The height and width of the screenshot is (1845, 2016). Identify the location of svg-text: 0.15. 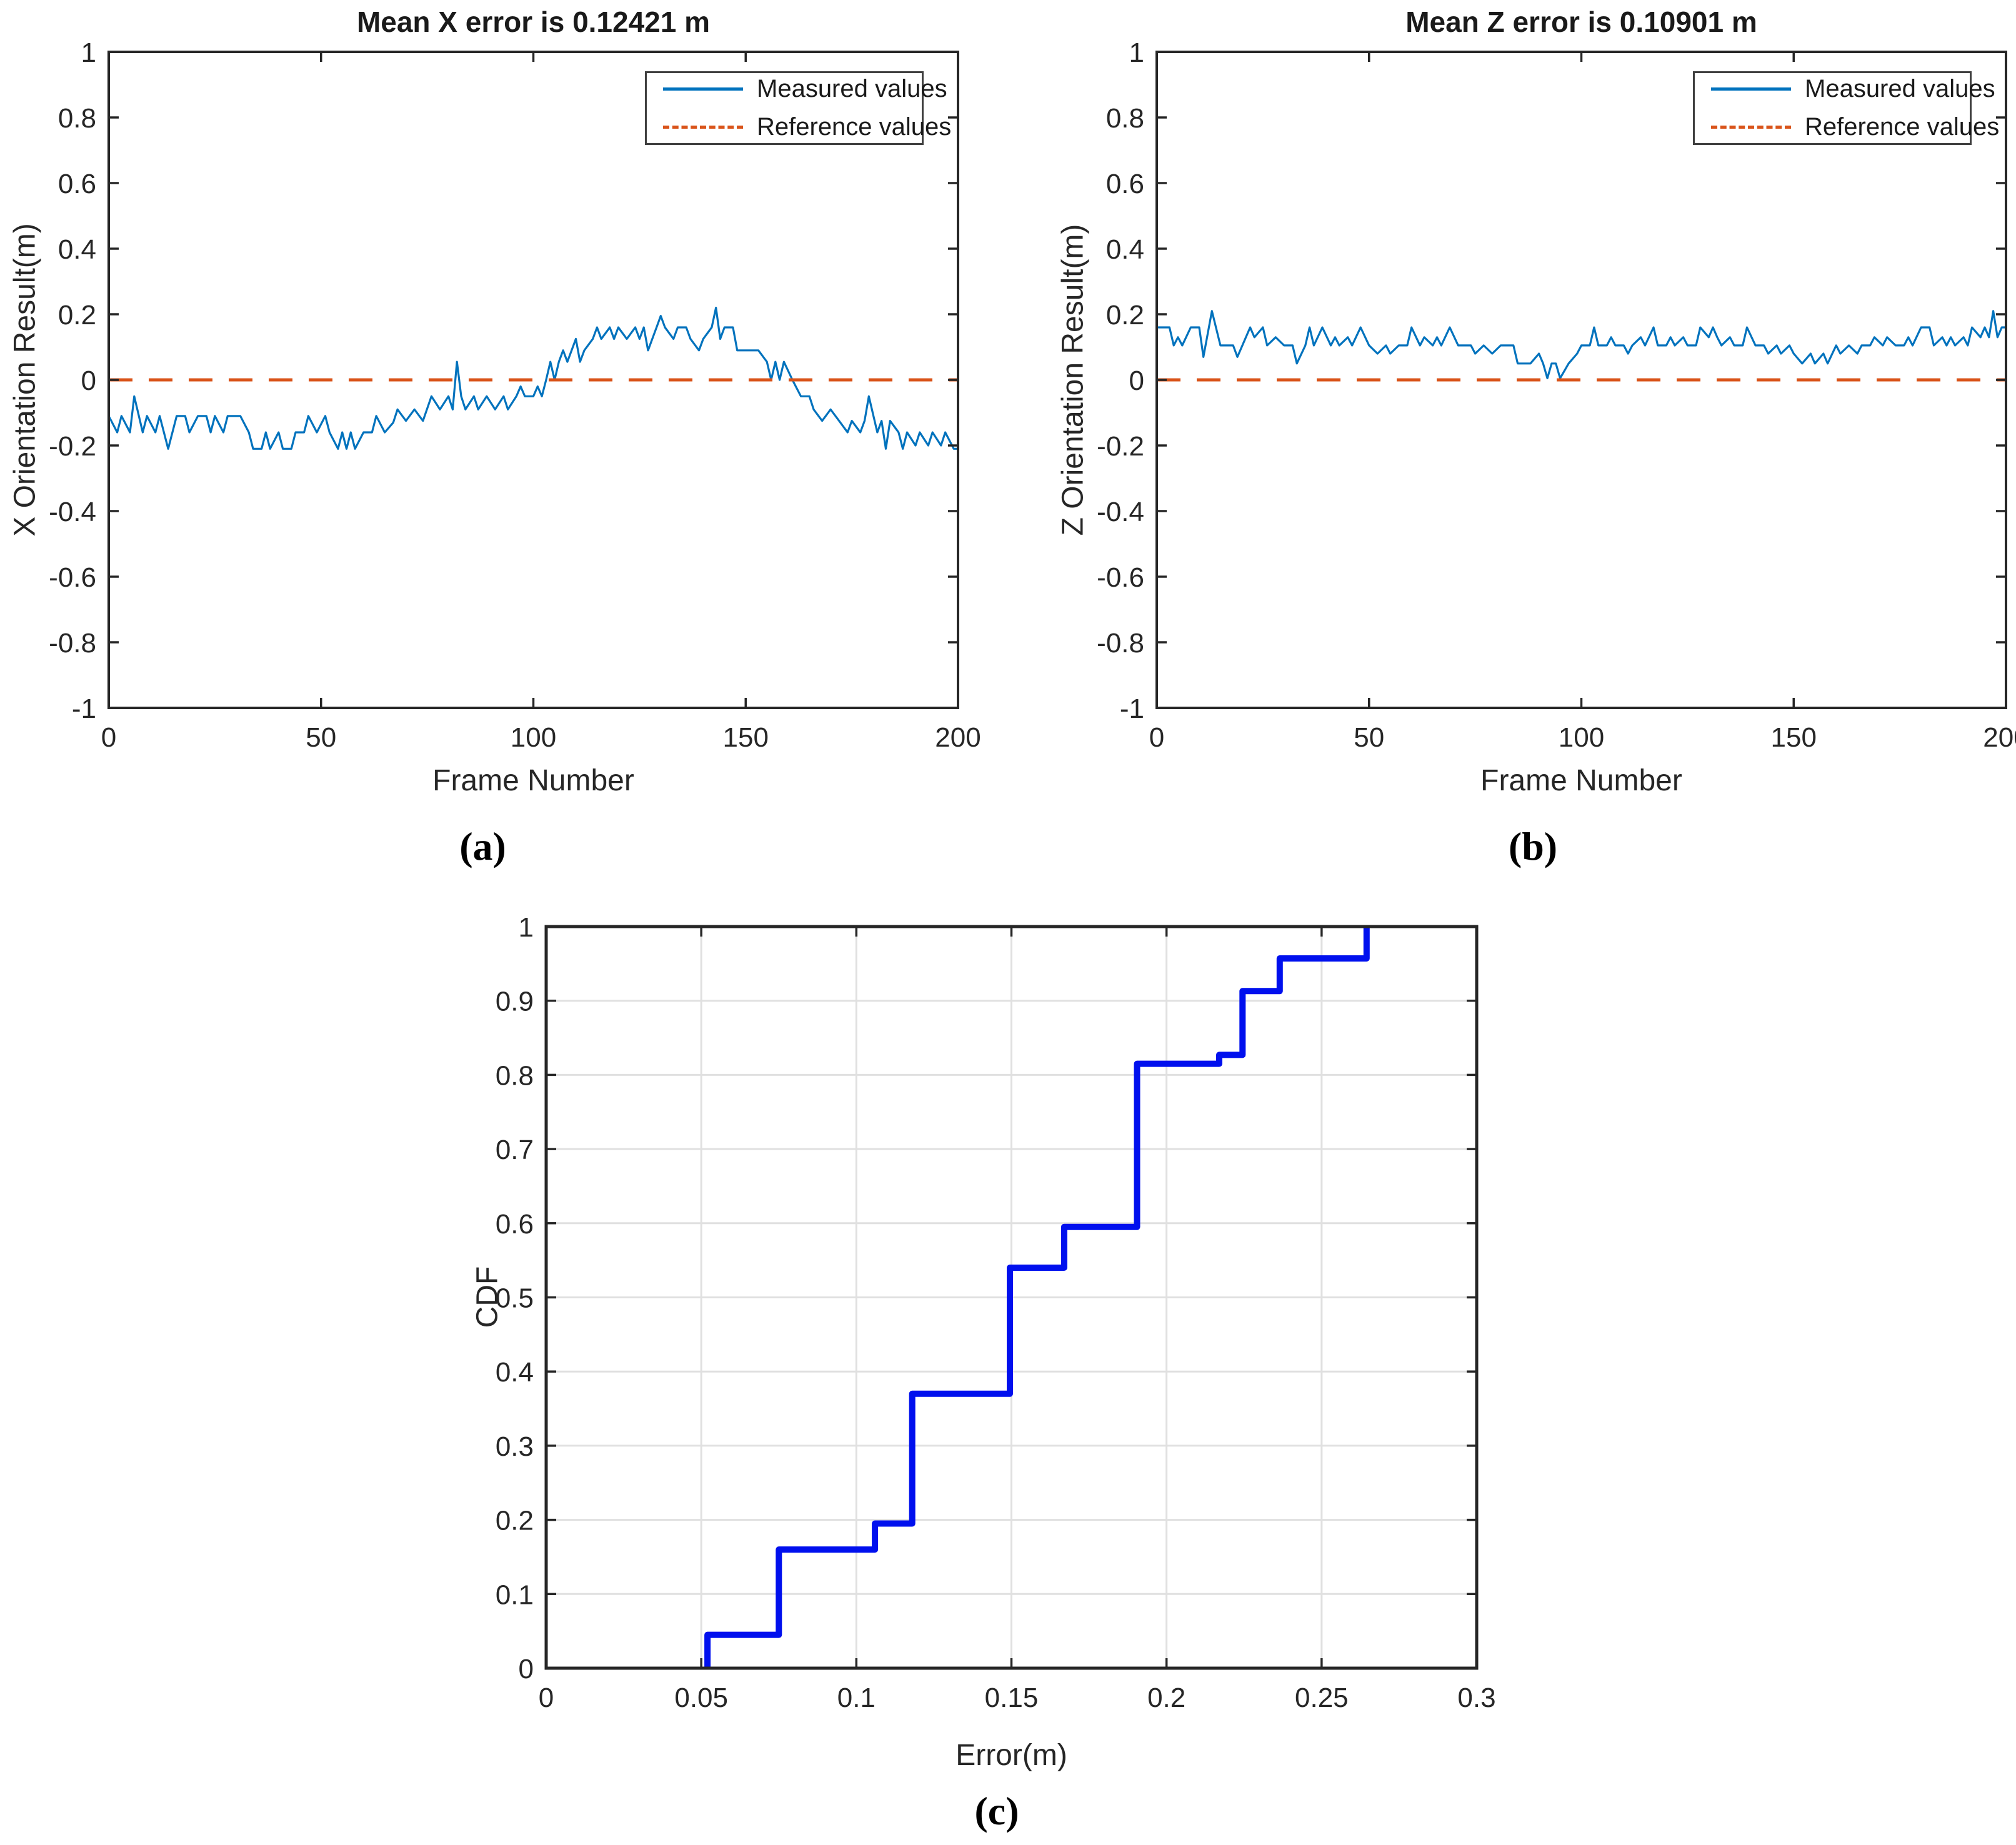
(1012, 1698).